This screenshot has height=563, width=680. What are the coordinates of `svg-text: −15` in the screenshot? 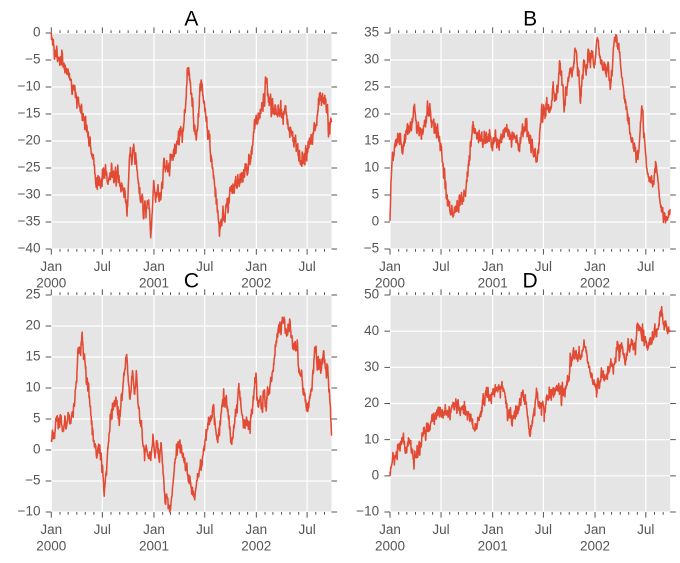 It's located at (29, 113).